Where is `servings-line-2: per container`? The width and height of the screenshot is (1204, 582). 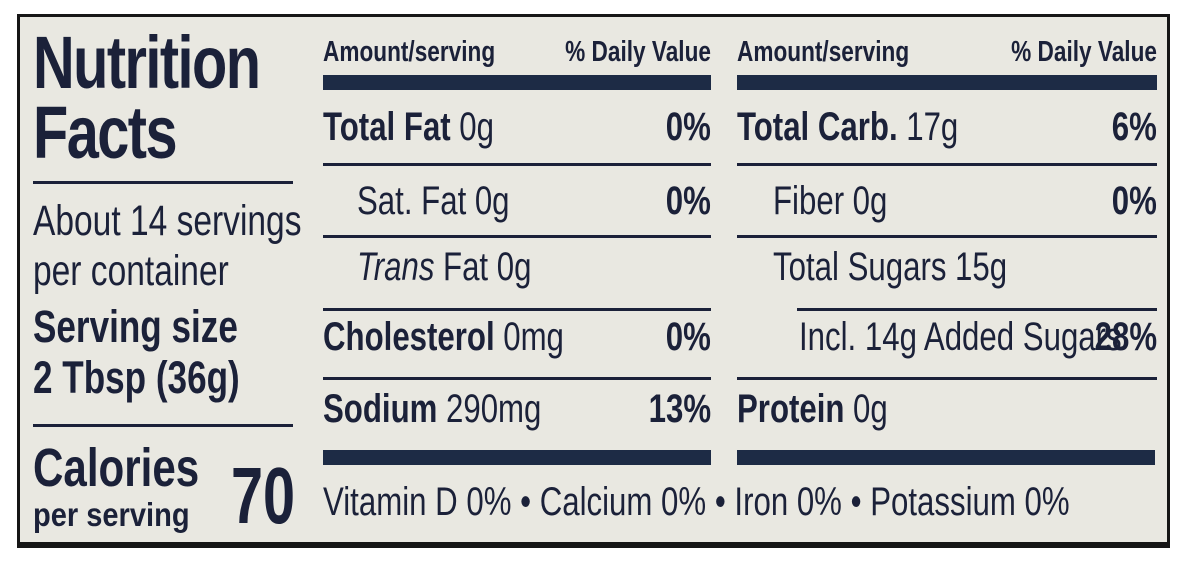 servings-line-2: per container is located at coordinates (131, 271).